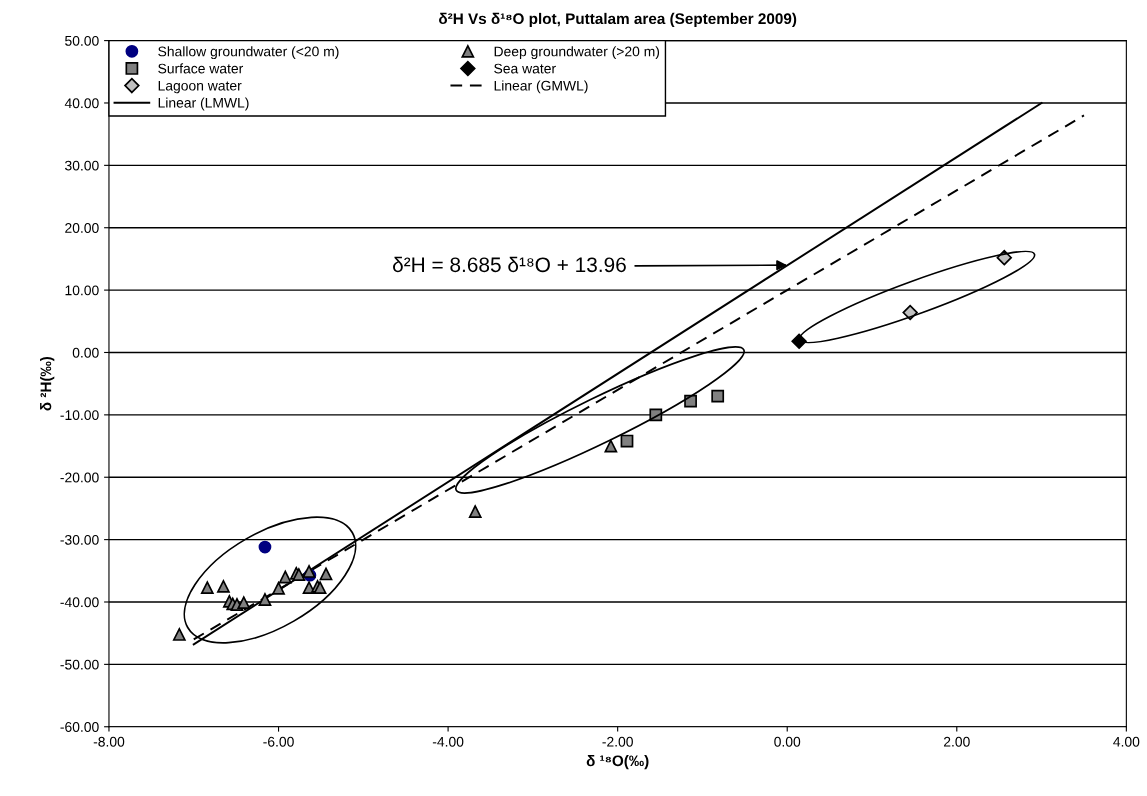  I want to click on y-tick-label: -20.00, so click(79, 477).